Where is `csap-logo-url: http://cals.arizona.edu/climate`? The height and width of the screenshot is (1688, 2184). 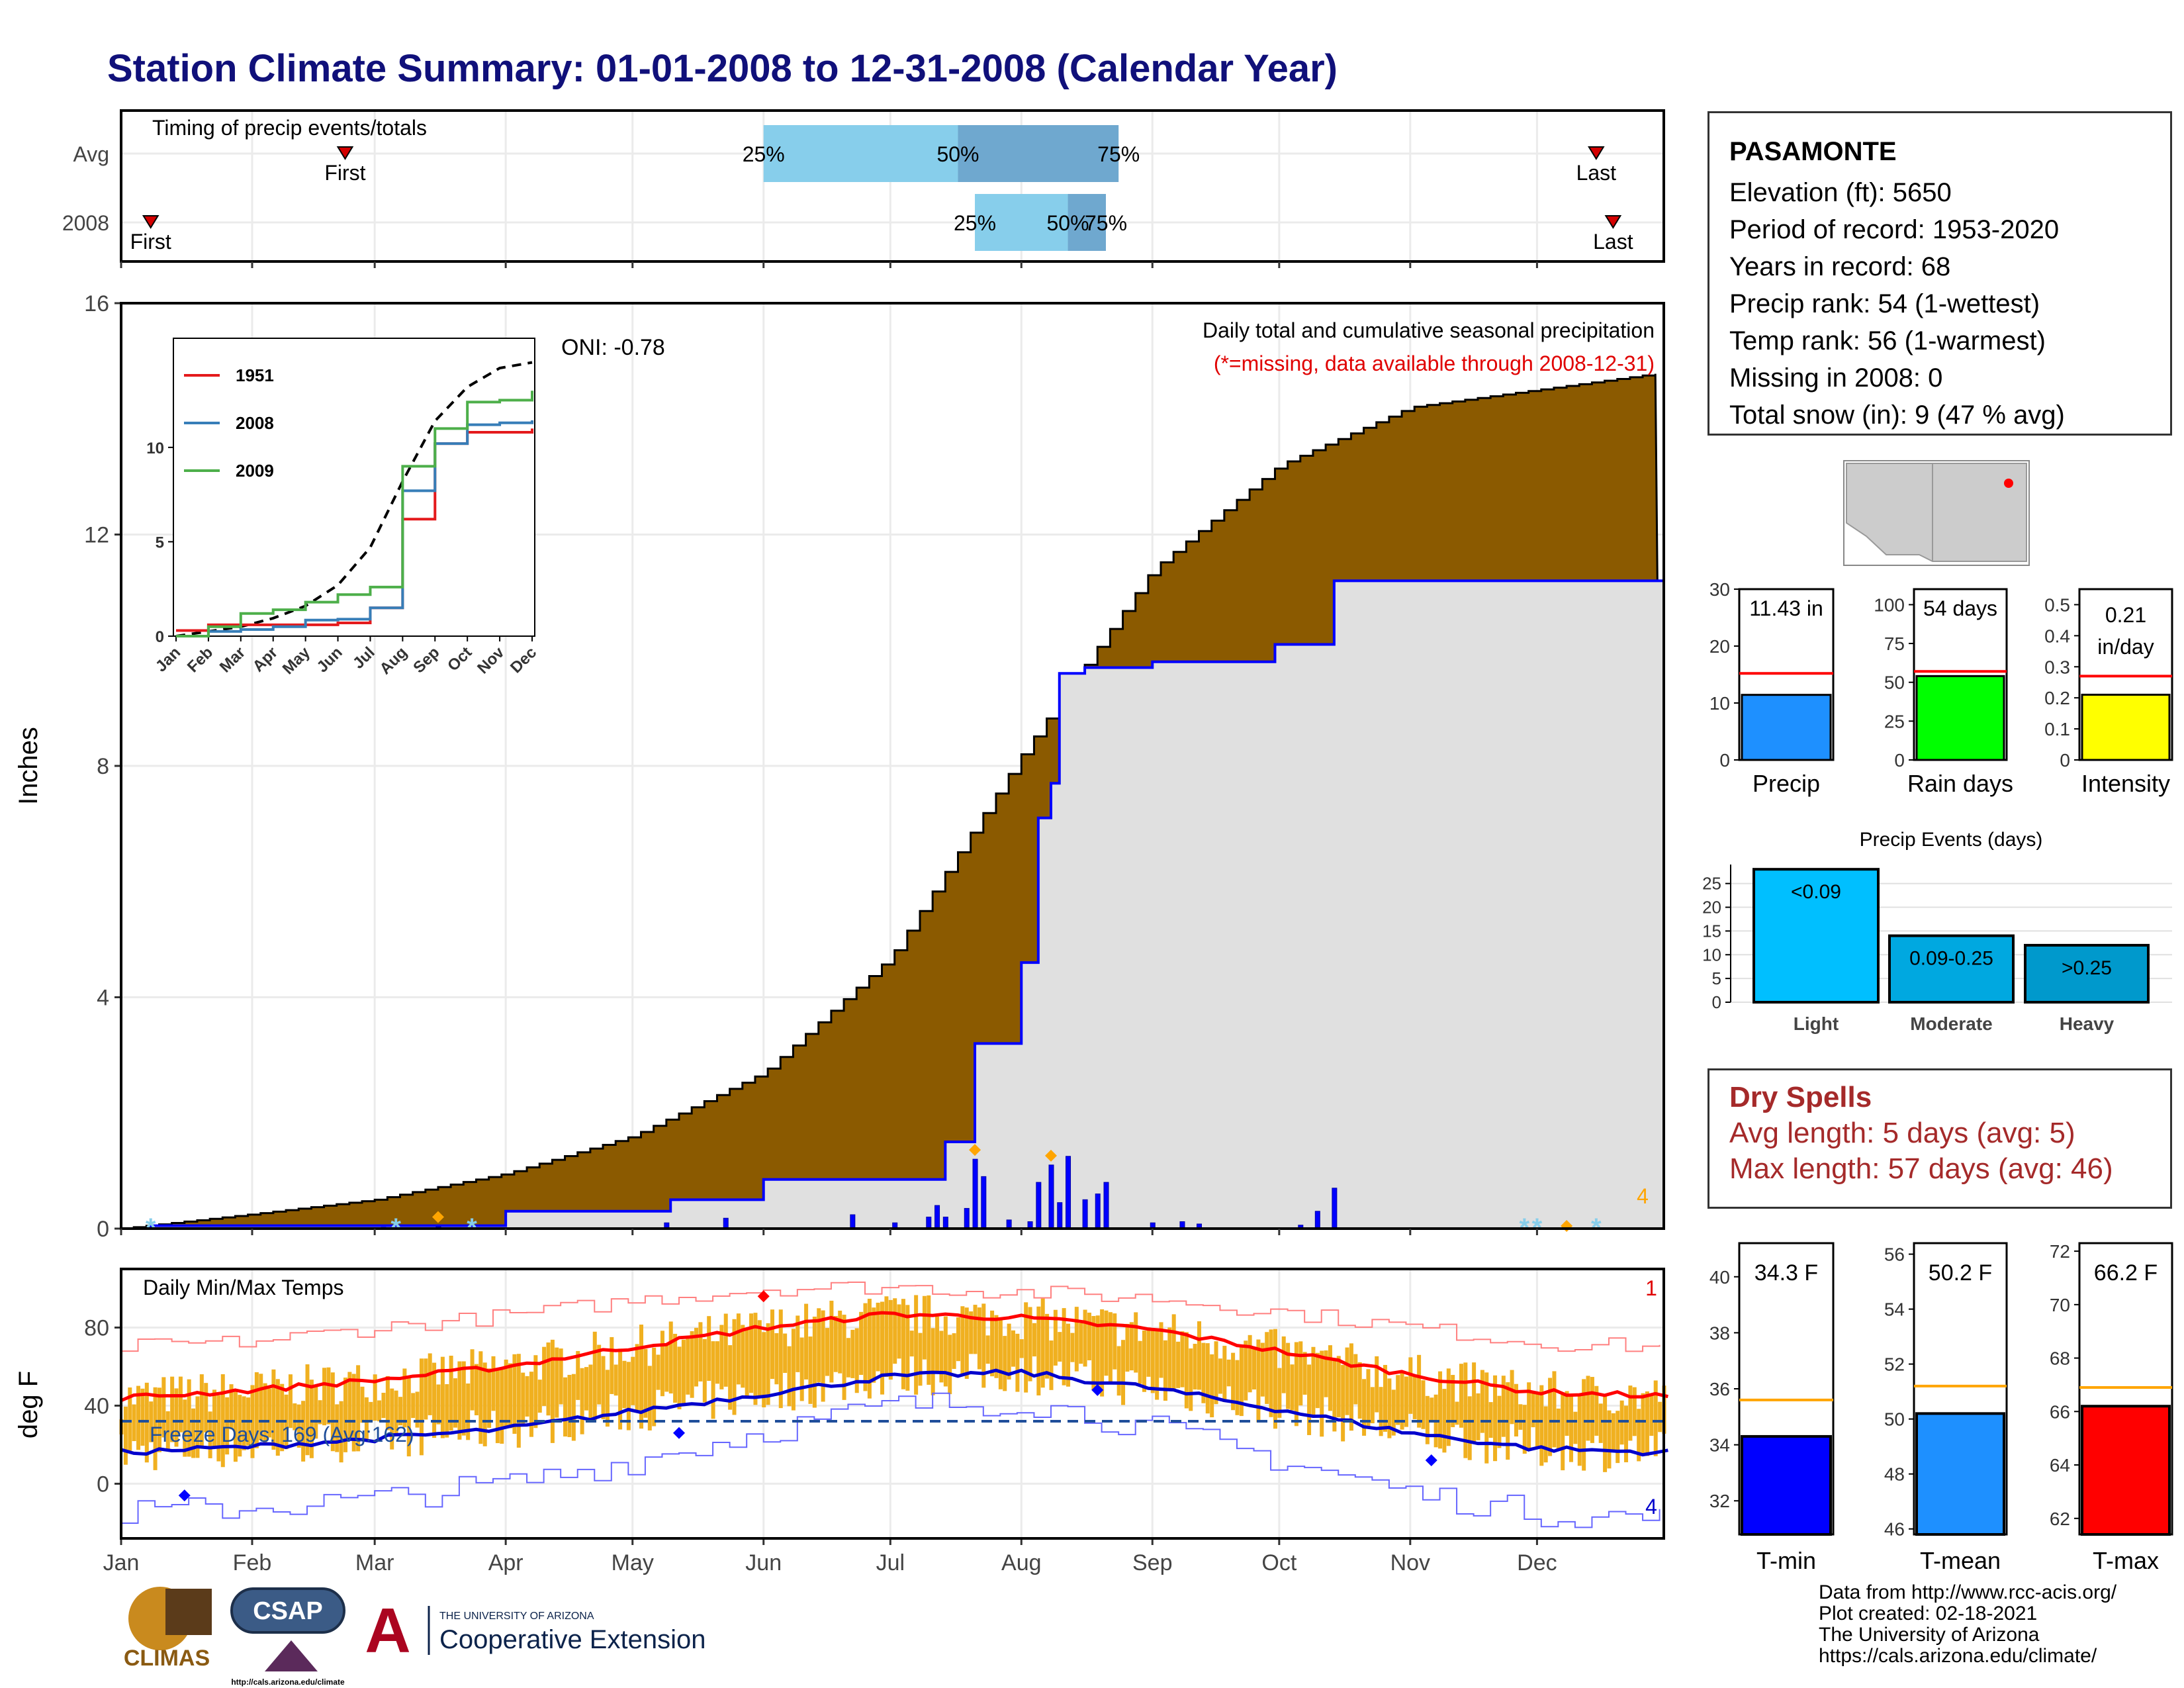
csap-logo-url: http://cals.arizona.edu/climate is located at coordinates (288, 1682).